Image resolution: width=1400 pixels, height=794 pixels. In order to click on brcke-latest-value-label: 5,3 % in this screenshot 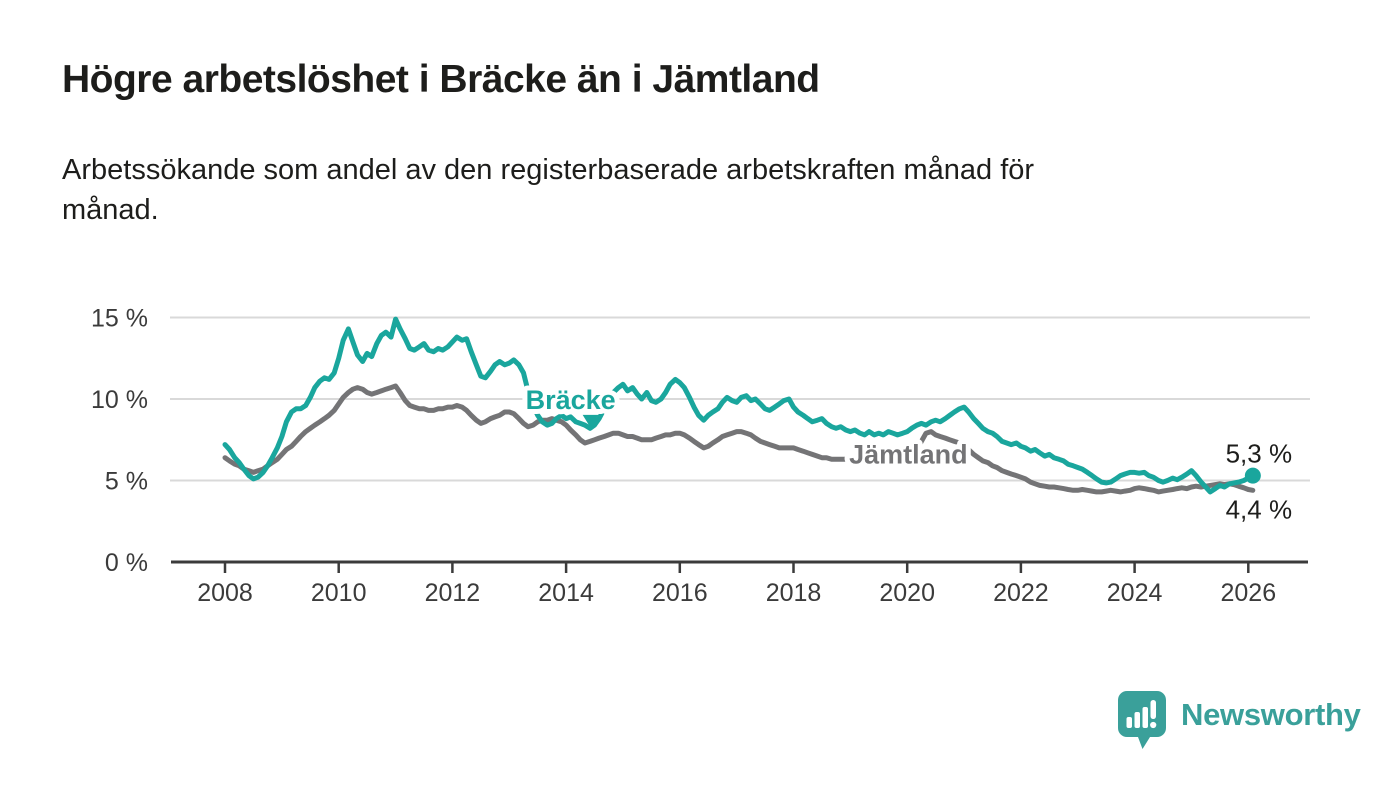, I will do `click(1259, 454)`.